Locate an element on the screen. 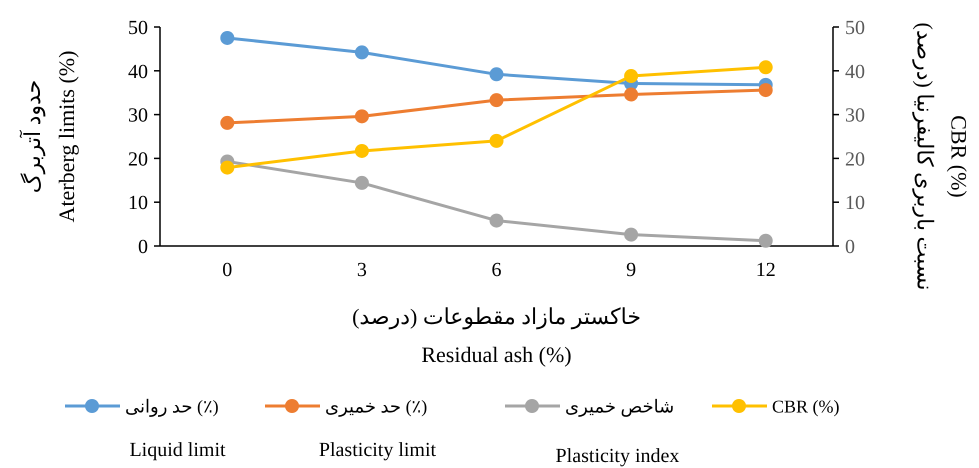 The width and height of the screenshot is (979, 468). y-tick-label: 30 is located at coordinates (138, 115).